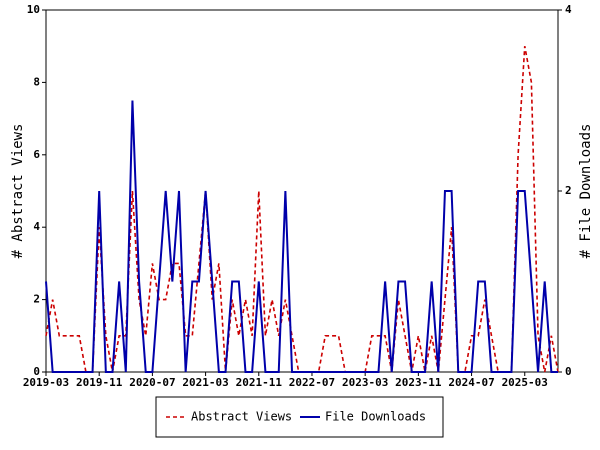 The width and height of the screenshot is (600, 450). What do you see at coordinates (299, 417) in the screenshot?
I see `legend-box` at bounding box center [299, 417].